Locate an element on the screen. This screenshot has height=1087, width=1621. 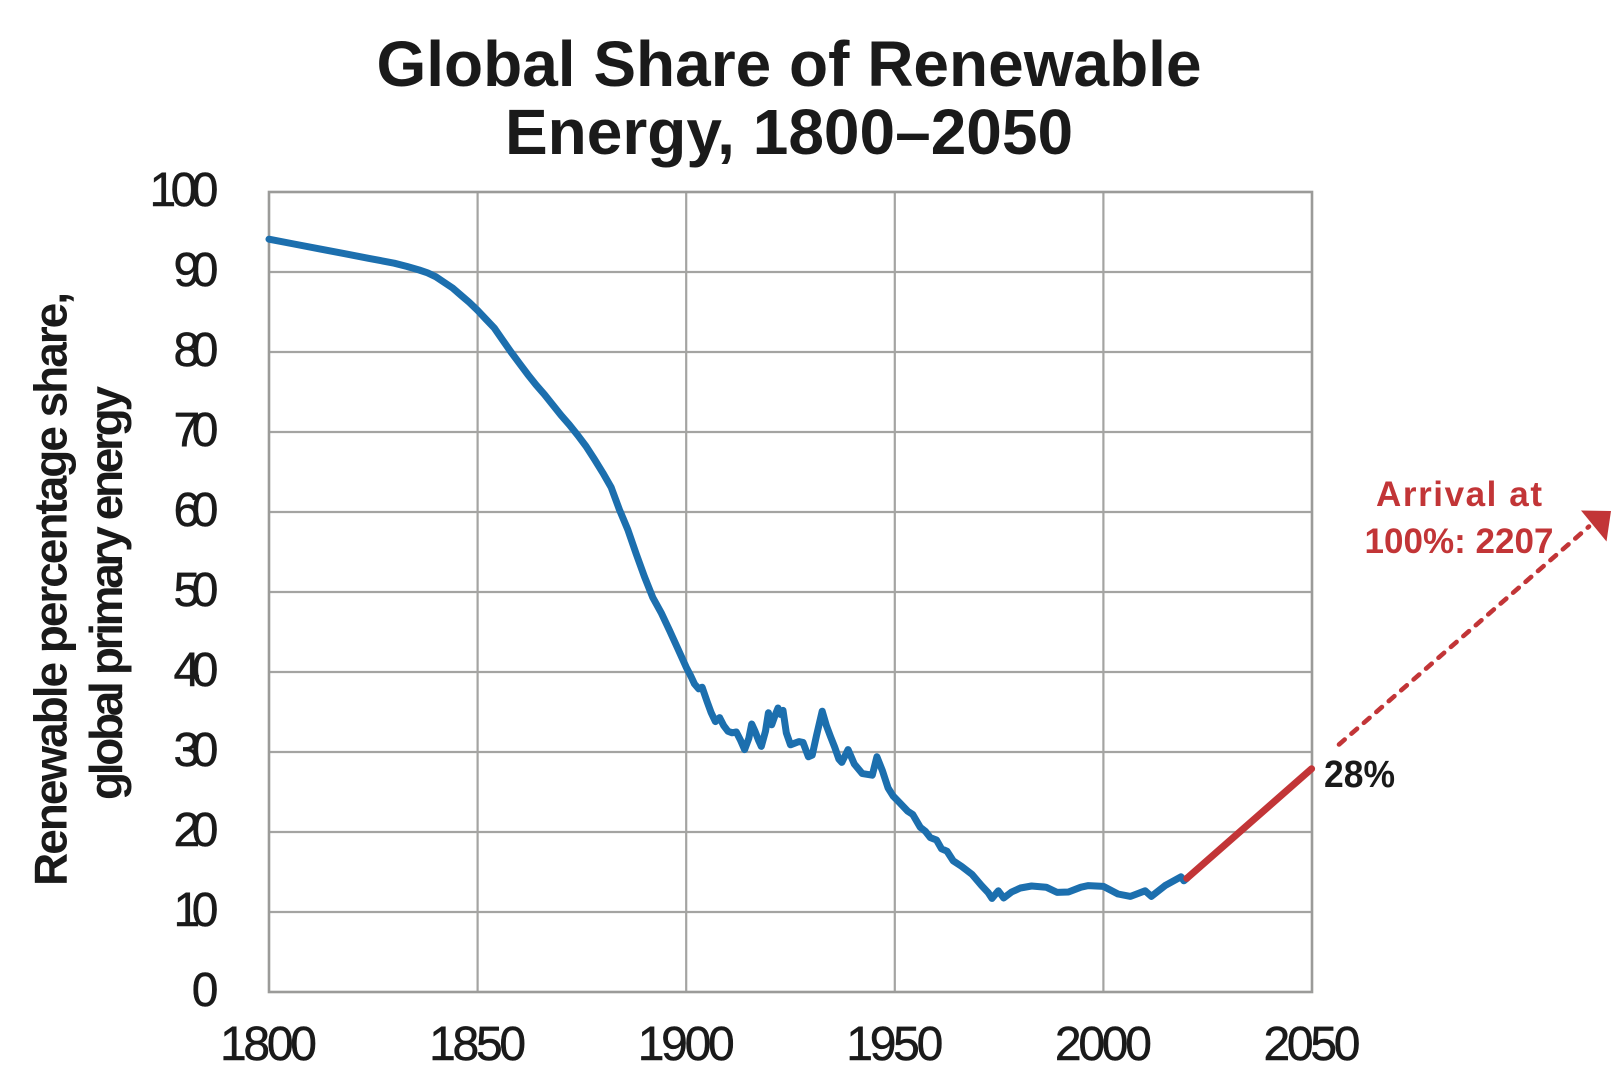
svg-text: 28% is located at coordinates (1359, 775).